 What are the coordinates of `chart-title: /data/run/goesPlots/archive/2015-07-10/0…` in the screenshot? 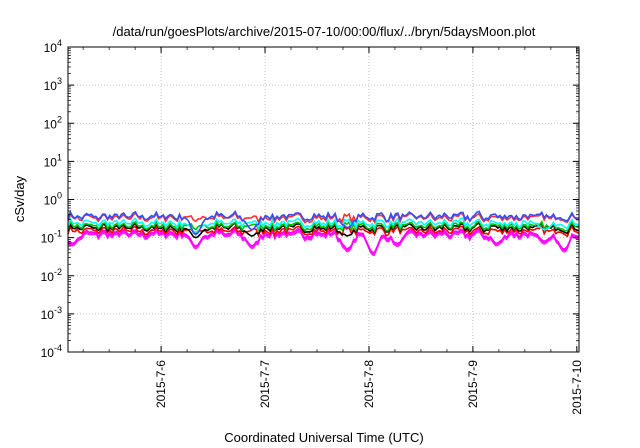 It's located at (324, 31).